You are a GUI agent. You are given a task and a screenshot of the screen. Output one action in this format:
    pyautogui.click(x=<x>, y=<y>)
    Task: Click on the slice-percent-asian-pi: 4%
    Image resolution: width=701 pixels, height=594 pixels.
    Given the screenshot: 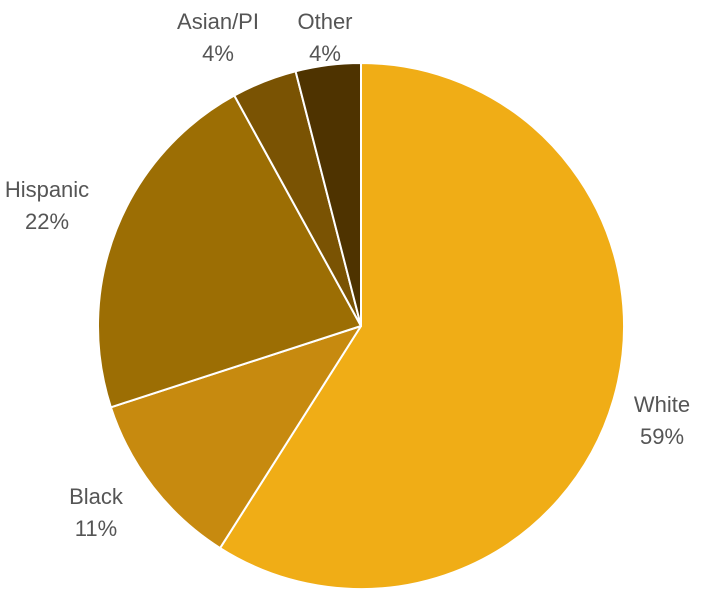 What is the action you would take?
    pyautogui.click(x=218, y=53)
    